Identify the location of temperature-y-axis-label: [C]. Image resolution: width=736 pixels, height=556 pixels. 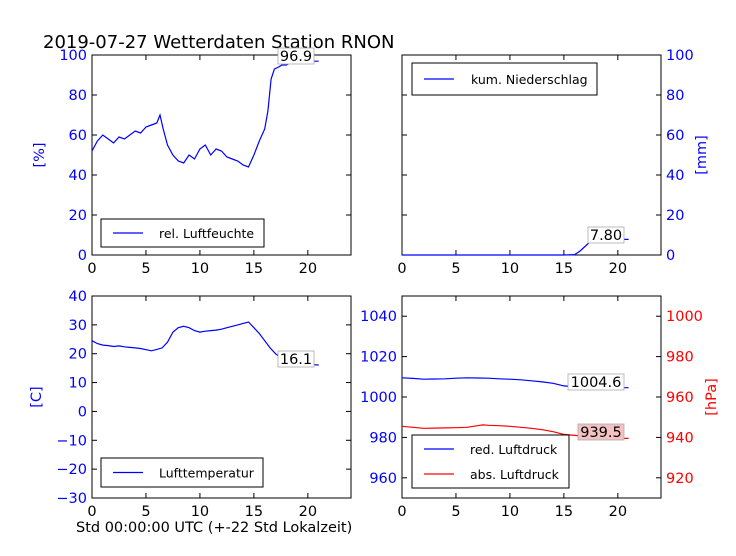
(37, 396).